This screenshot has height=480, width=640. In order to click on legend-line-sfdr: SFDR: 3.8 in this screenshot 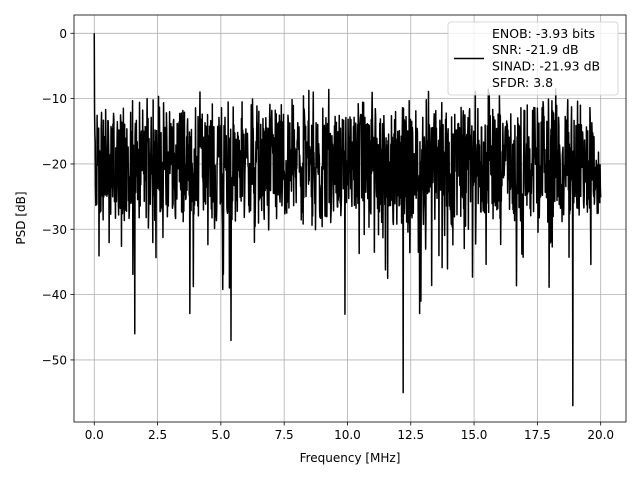, I will do `click(522, 82)`.